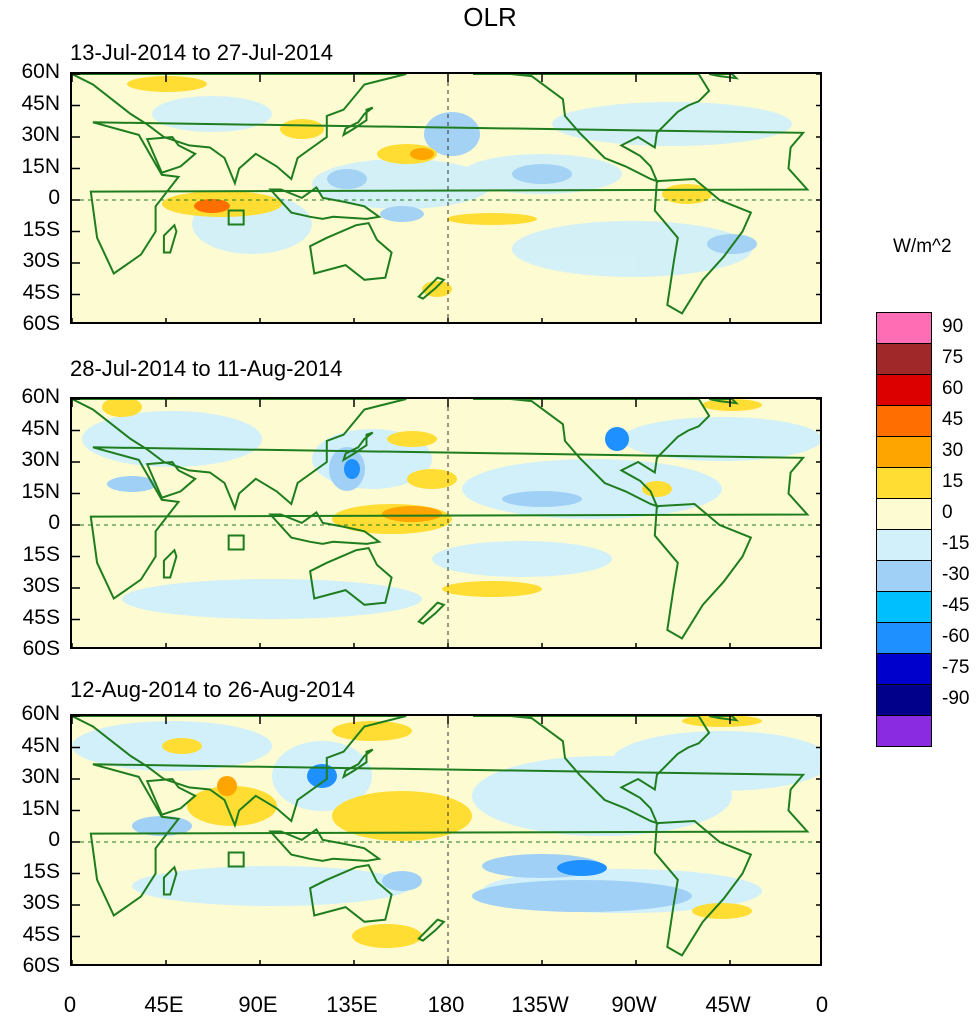 This screenshot has width=980, height=1018. What do you see at coordinates (953, 481) in the screenshot?
I see `colorbar-level: 15` at bounding box center [953, 481].